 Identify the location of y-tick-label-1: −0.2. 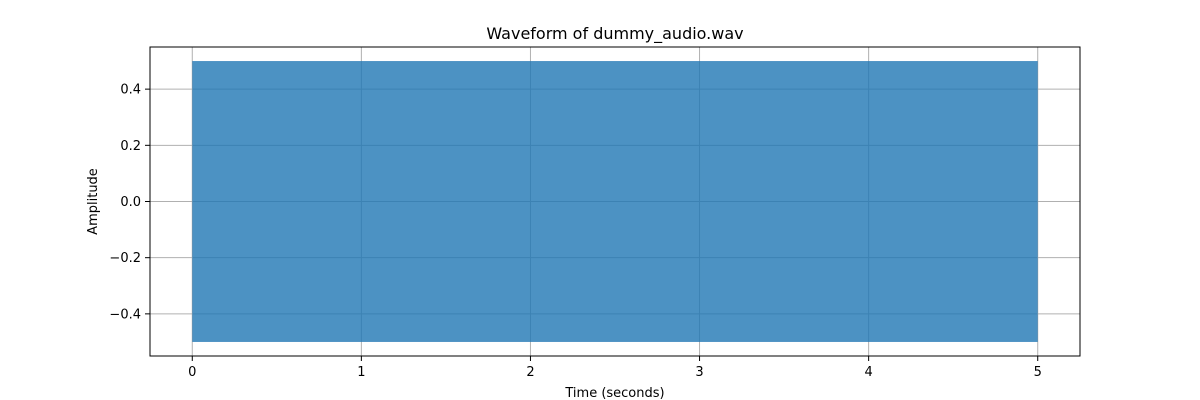
(125, 258).